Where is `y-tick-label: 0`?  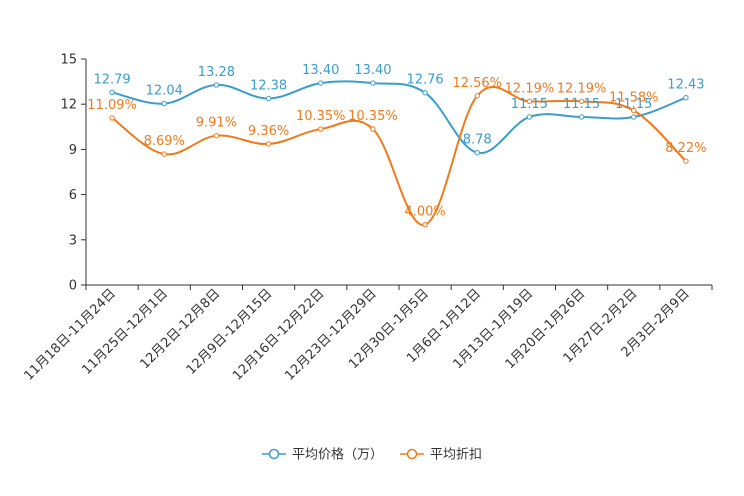 y-tick-label: 0 is located at coordinates (73, 286).